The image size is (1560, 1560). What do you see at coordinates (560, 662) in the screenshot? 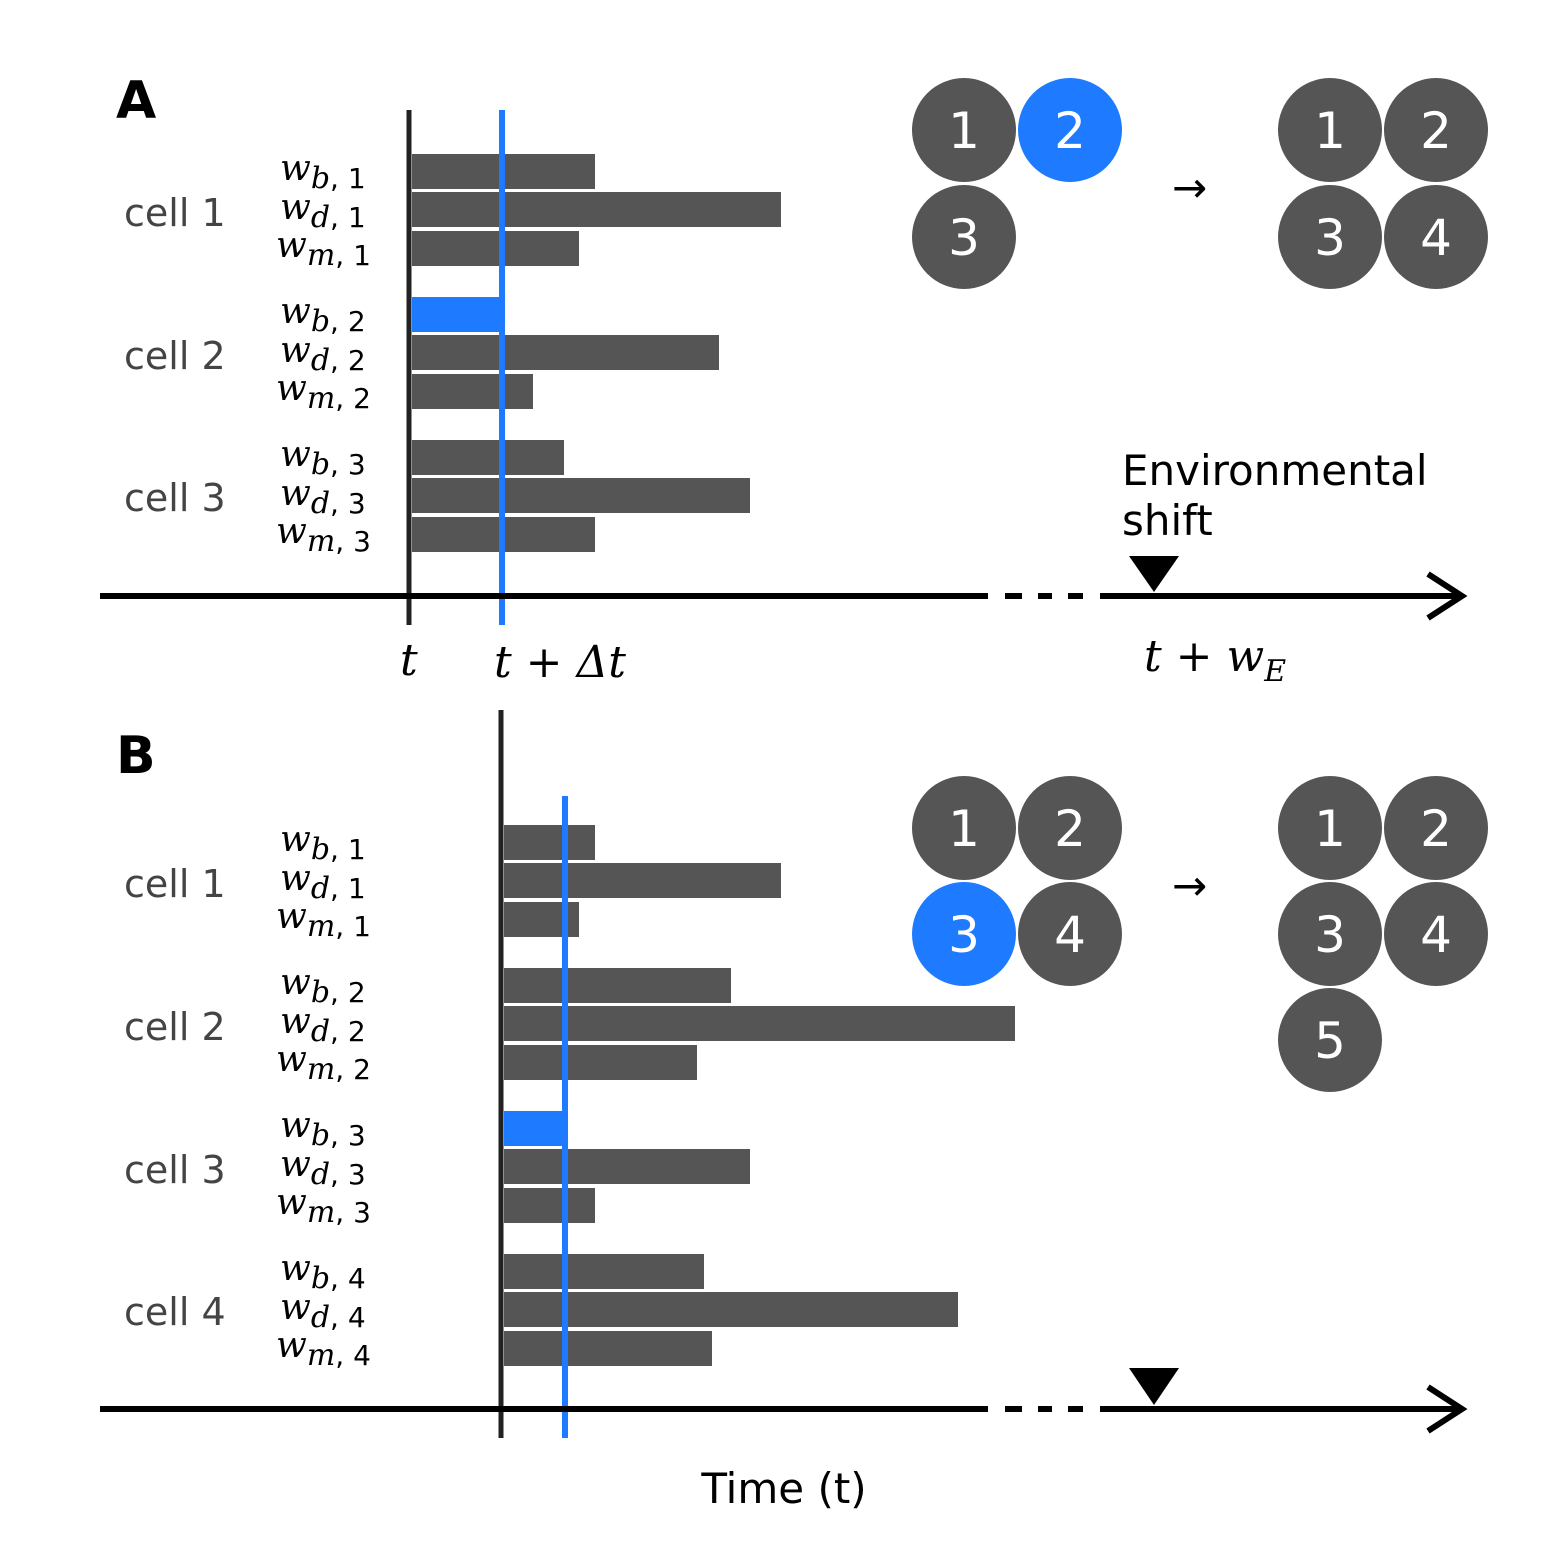
I see `tick-t-plus-dt: t + Δt` at bounding box center [560, 662].